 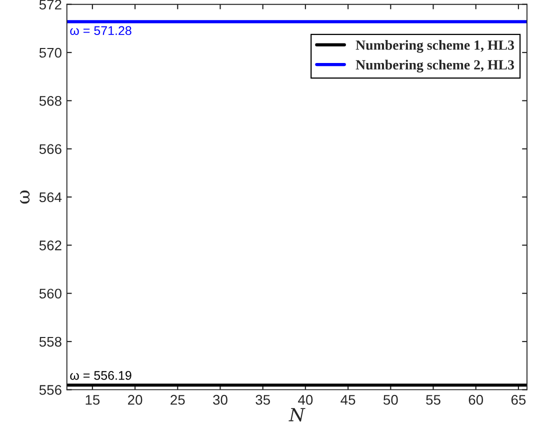 I want to click on x-tick-label: 15, so click(x=93, y=400).